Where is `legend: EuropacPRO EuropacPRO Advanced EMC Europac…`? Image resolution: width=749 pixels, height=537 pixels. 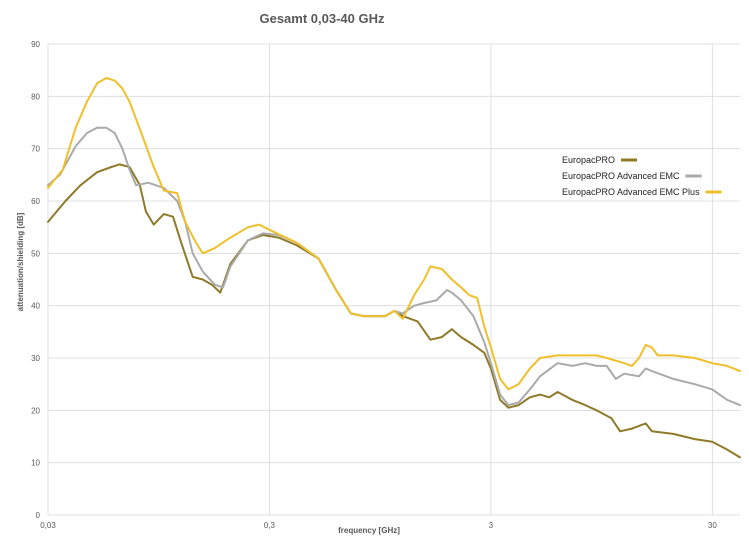 legend: EuropacPRO EuropacPRO Advanced EMC Europac… is located at coordinates (642, 176).